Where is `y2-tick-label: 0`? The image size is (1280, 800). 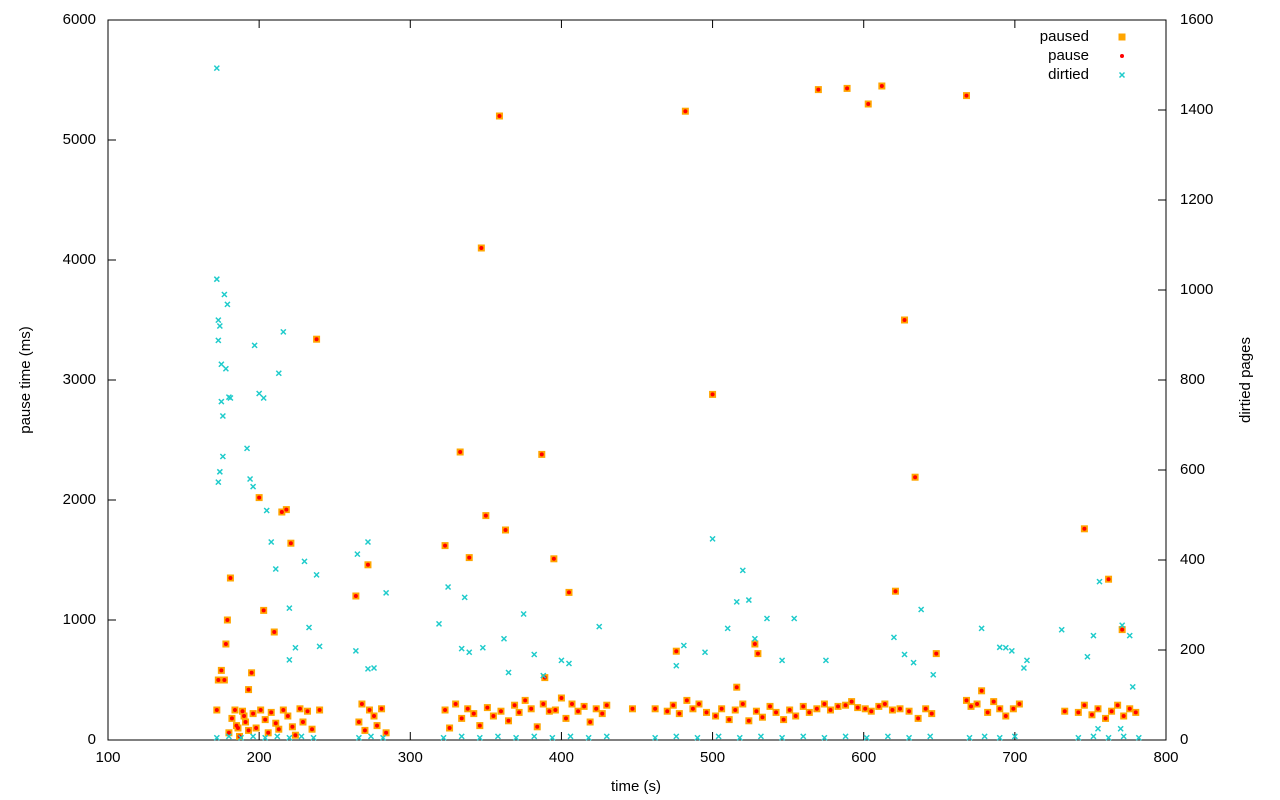
y2-tick-label: 0 is located at coordinates (1184, 739).